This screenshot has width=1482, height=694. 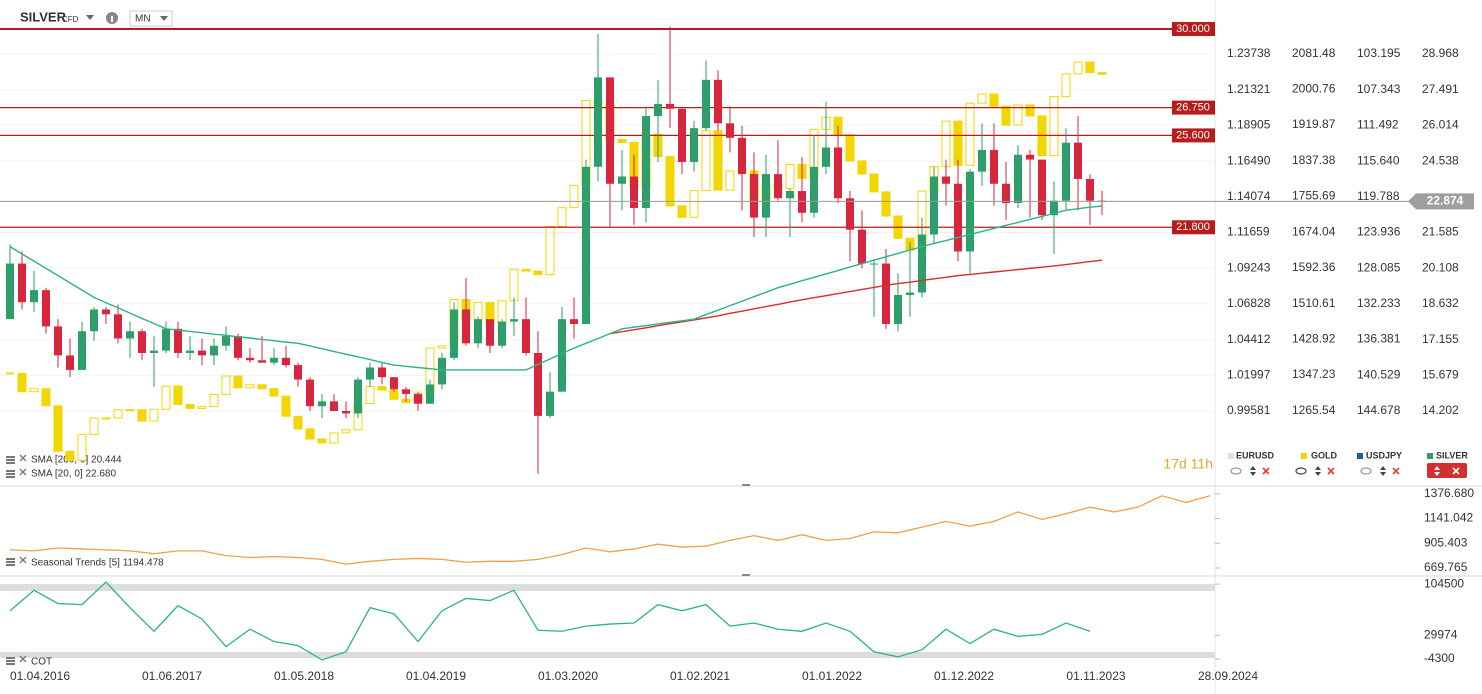 I want to click on instrument-name: EURUSD, so click(x=1255, y=455).